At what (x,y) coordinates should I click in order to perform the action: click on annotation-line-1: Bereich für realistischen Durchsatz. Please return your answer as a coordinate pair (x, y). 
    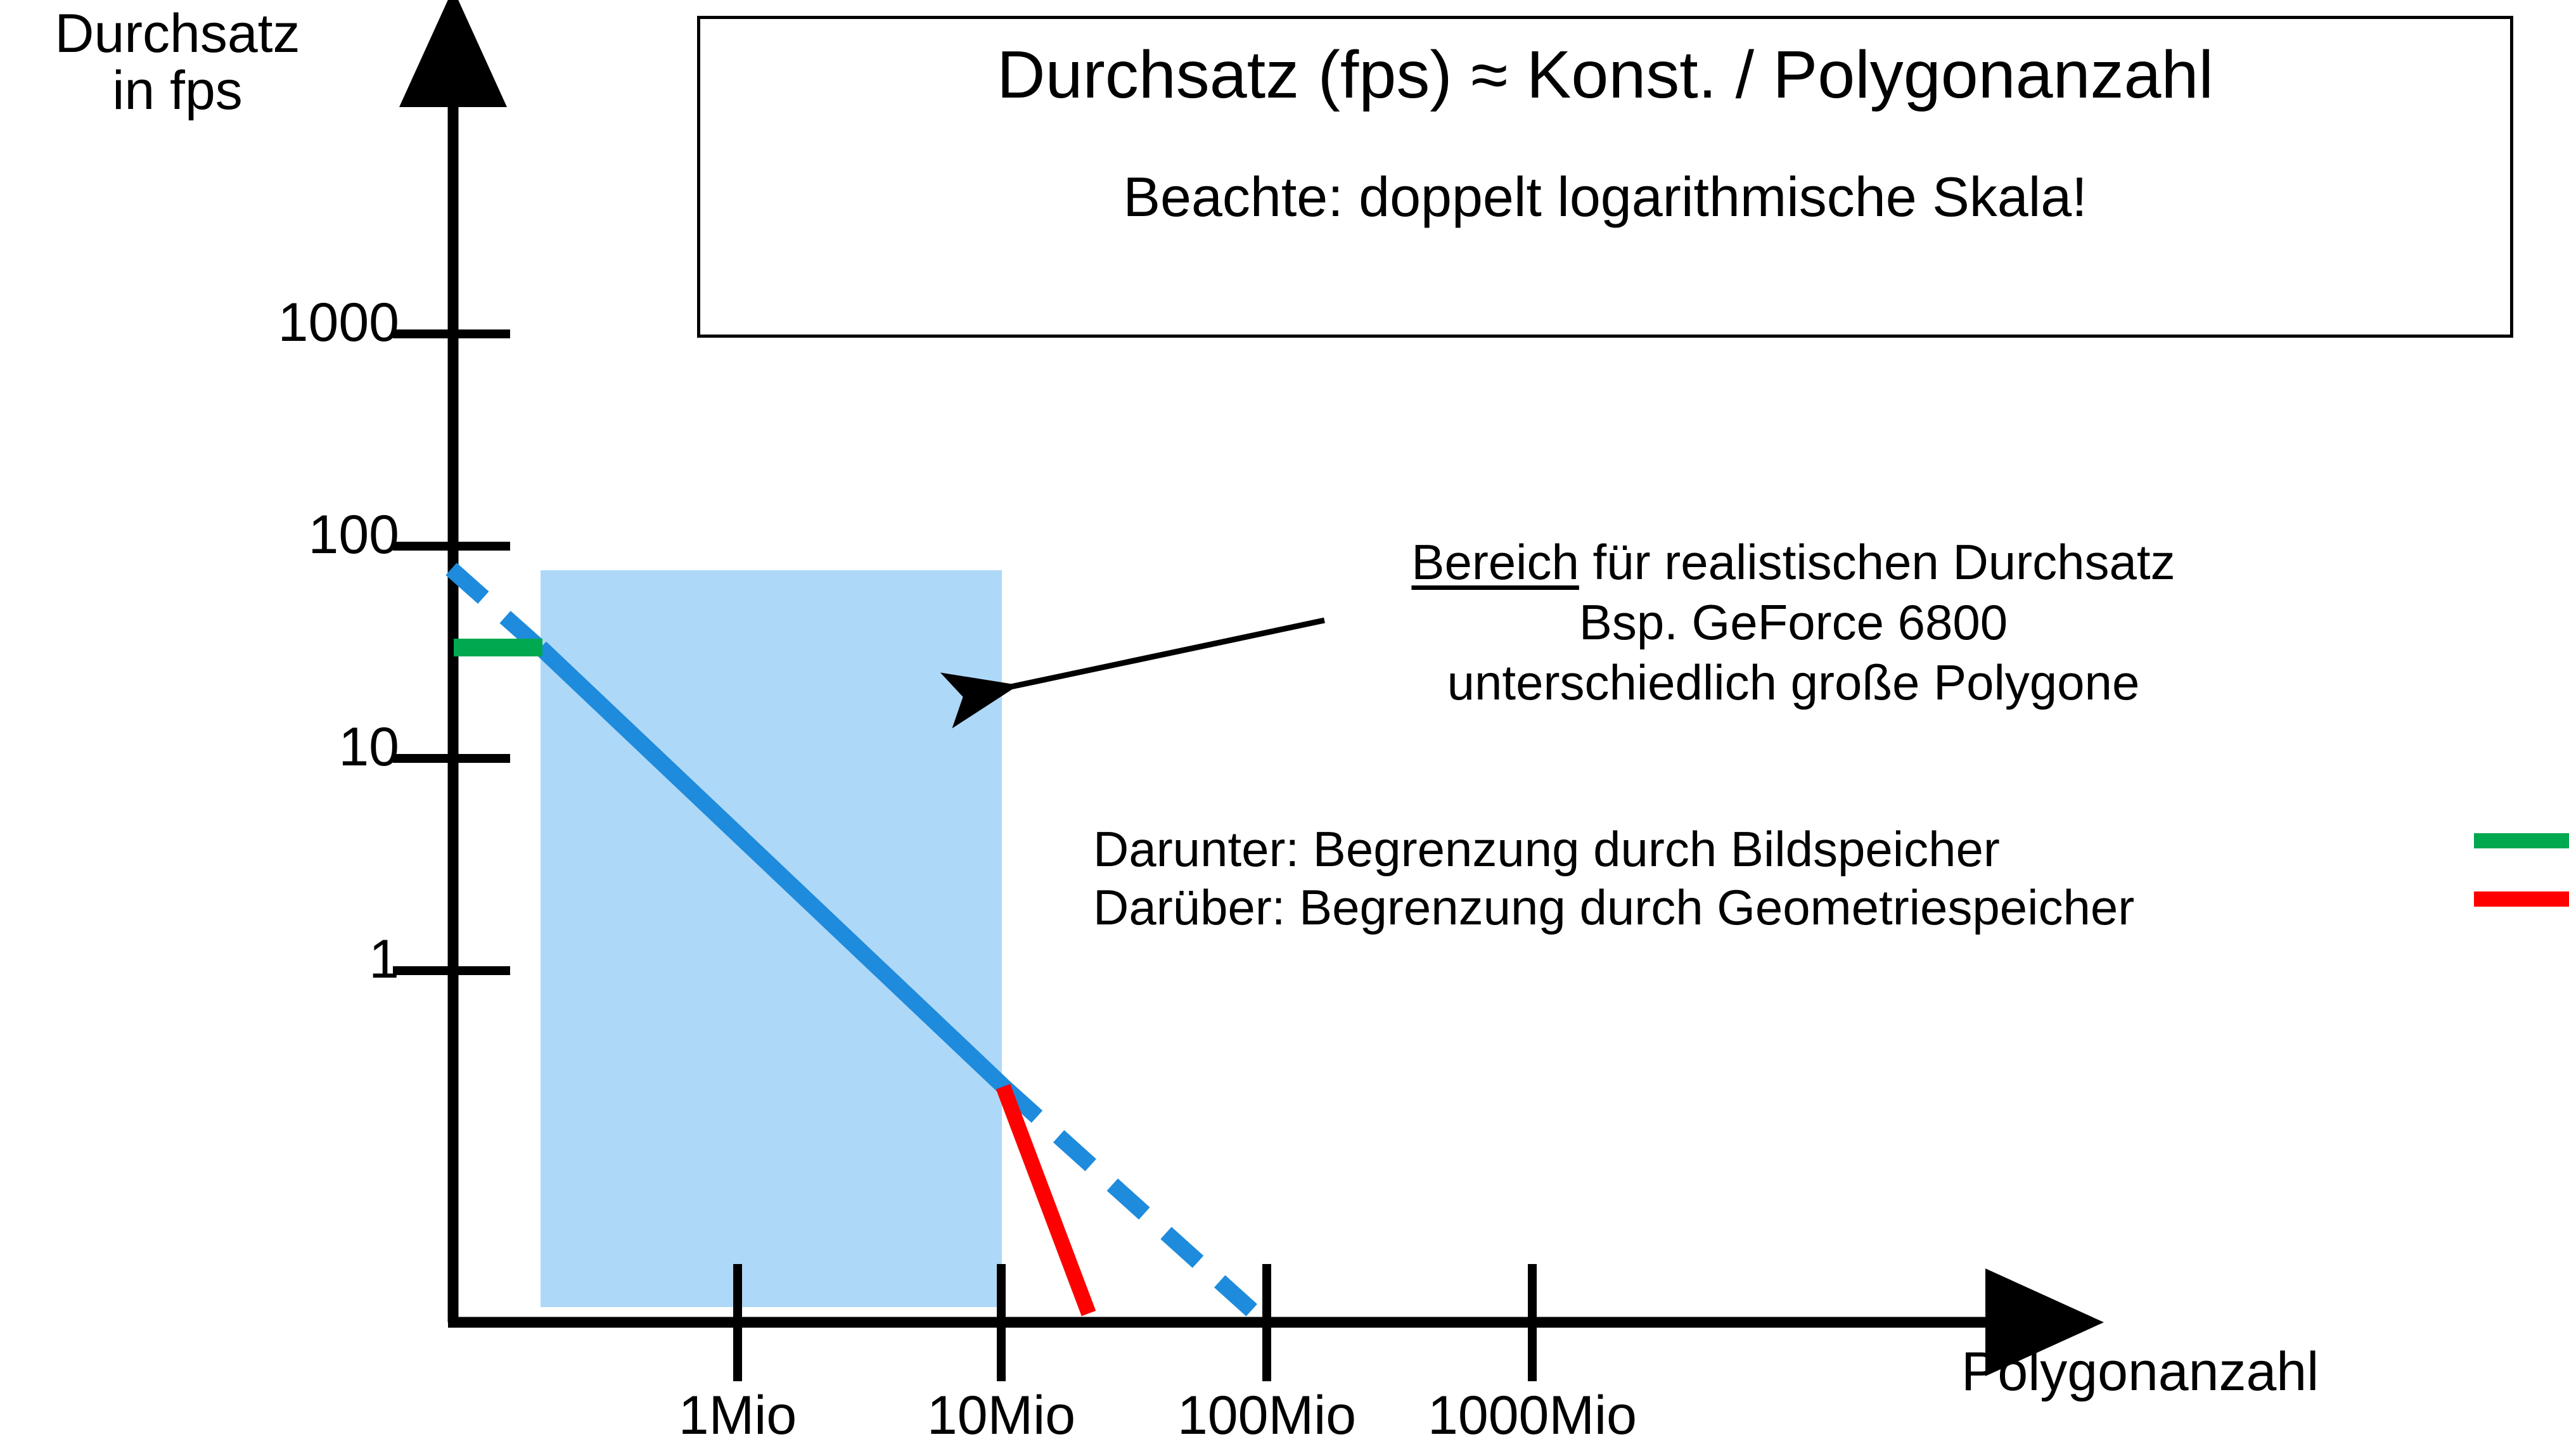
    Looking at the image, I should click on (1793, 562).